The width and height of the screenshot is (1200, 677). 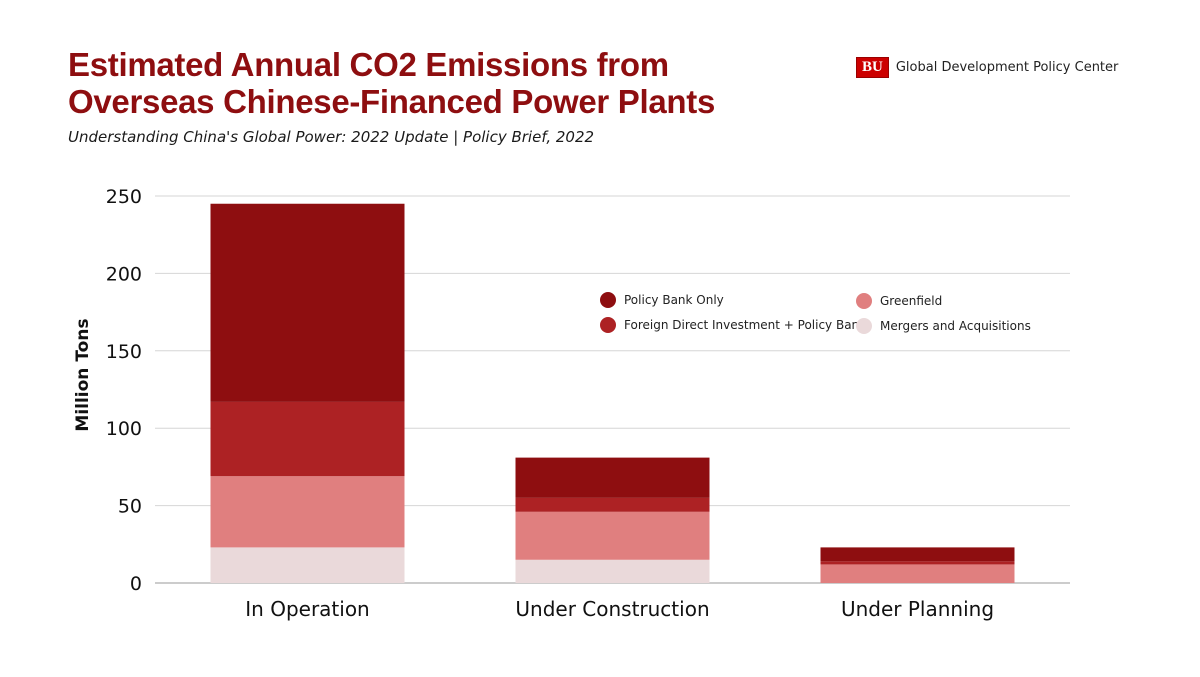 I want to click on bar-stack-in-operation, so click(x=307, y=393).